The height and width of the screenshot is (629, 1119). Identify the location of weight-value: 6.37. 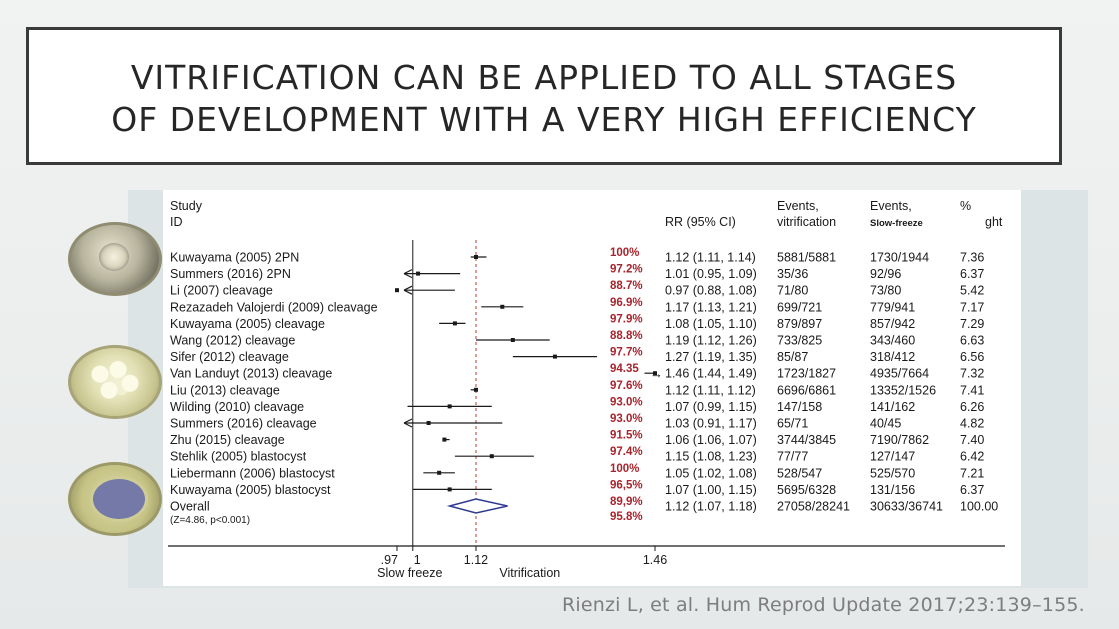
(972, 274).